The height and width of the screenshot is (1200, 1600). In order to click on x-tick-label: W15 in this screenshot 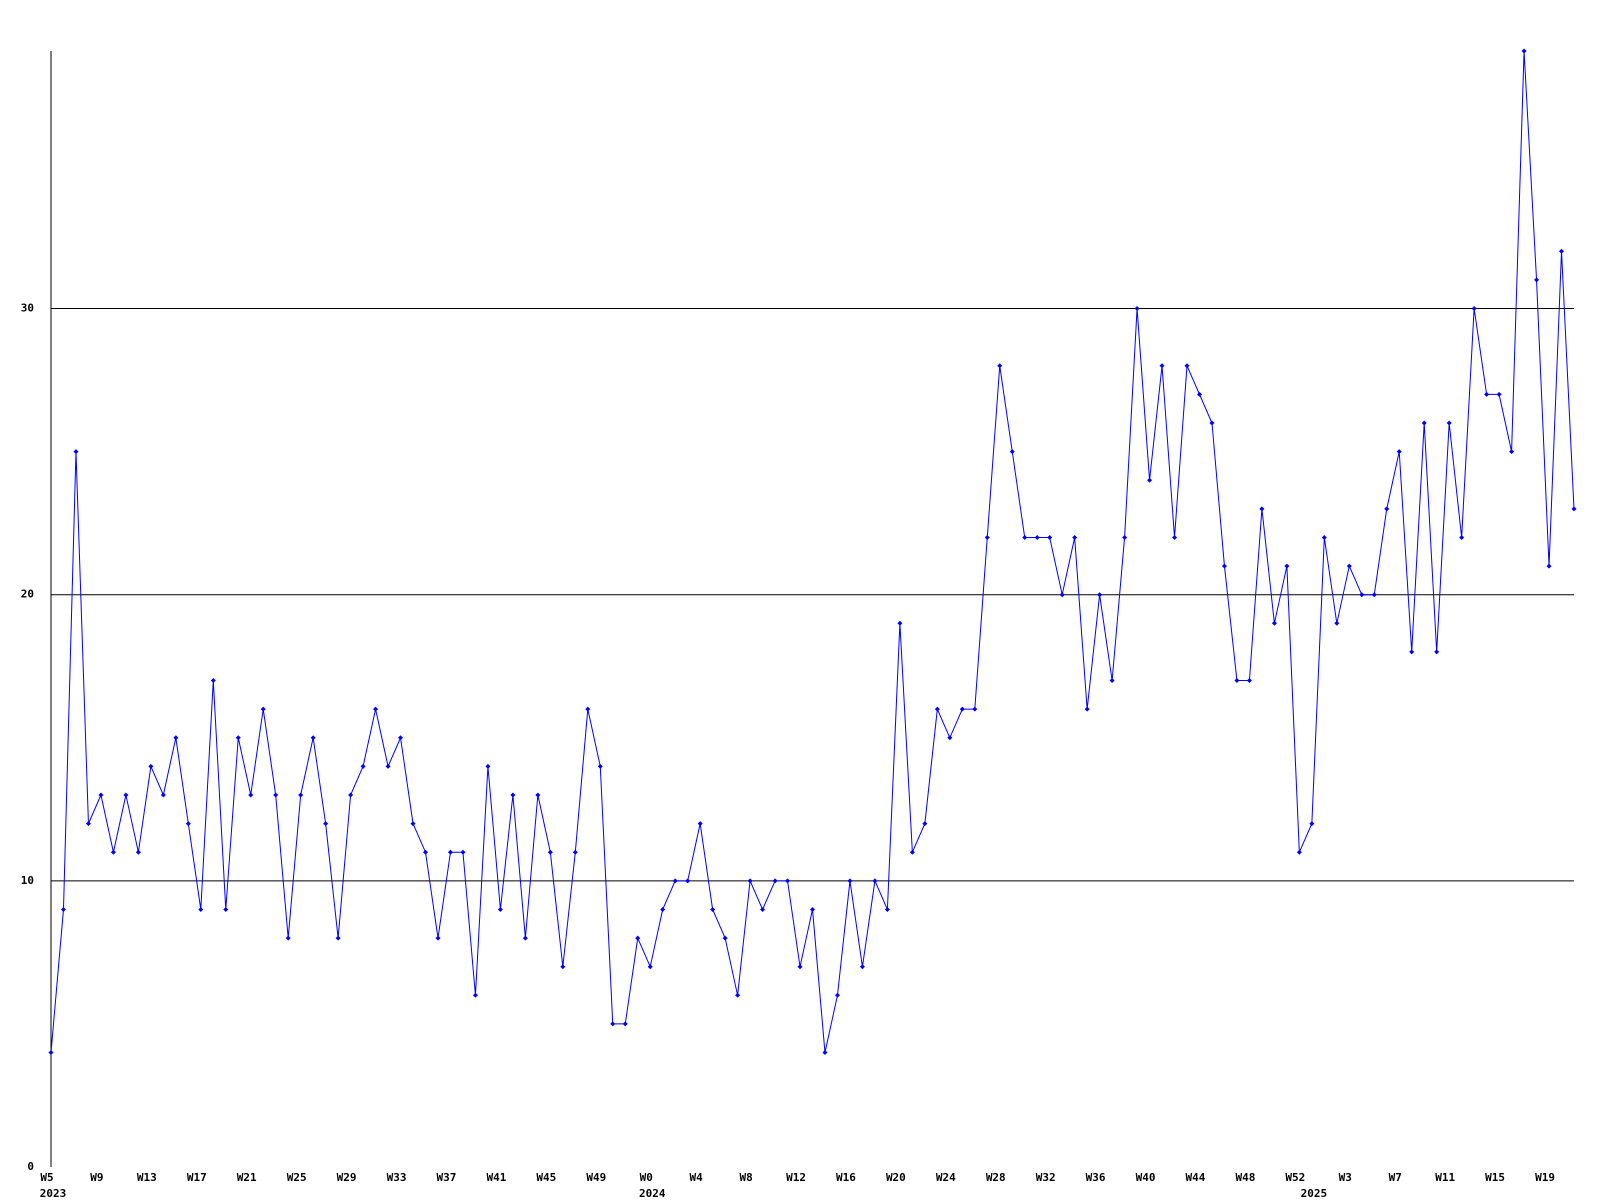, I will do `click(1495, 1177)`.